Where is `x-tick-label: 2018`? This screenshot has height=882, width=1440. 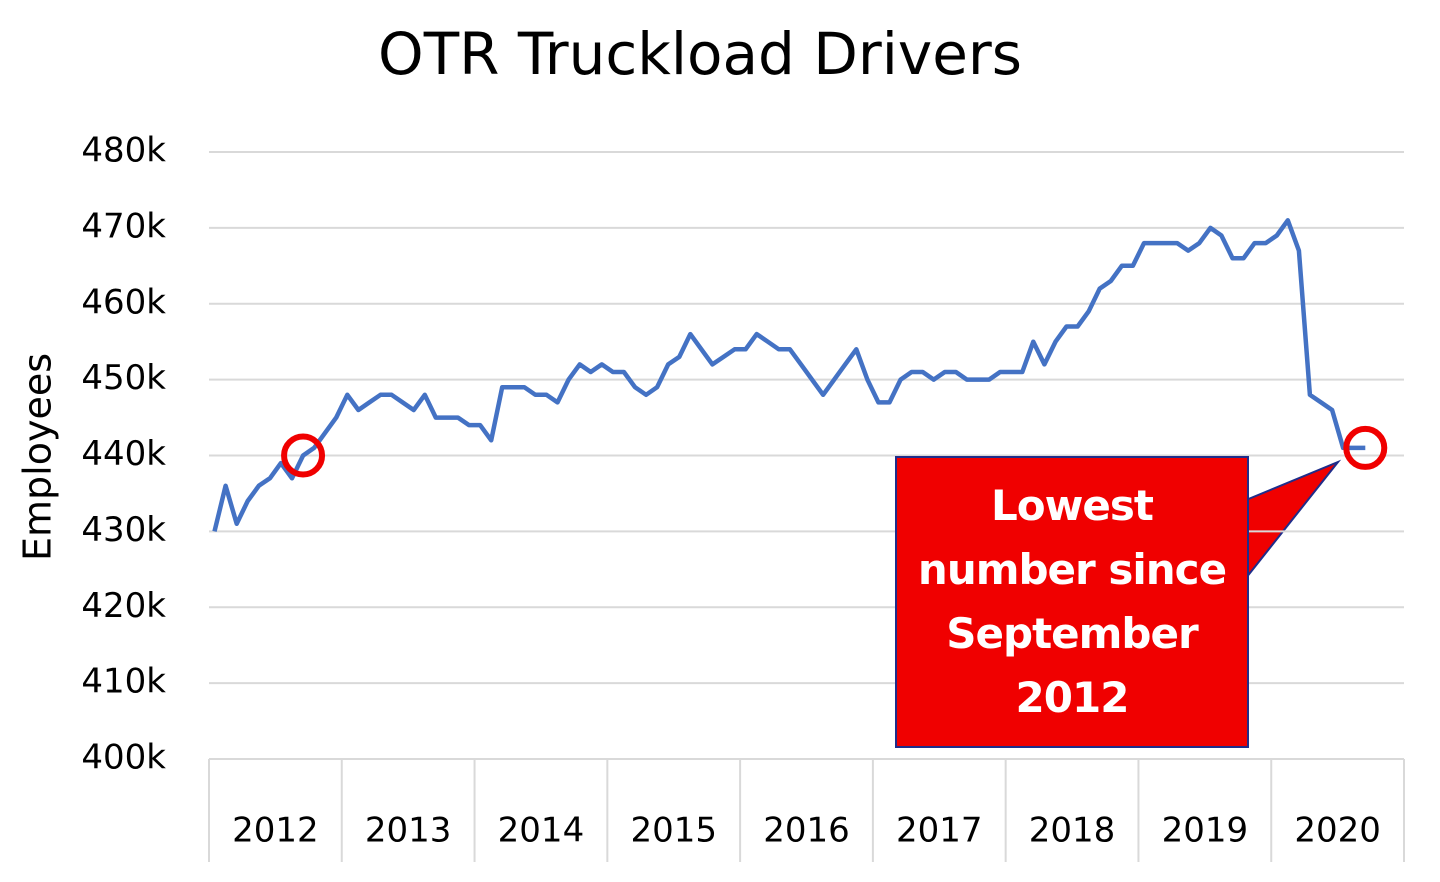
x-tick-label: 2018 is located at coordinates (1072, 831).